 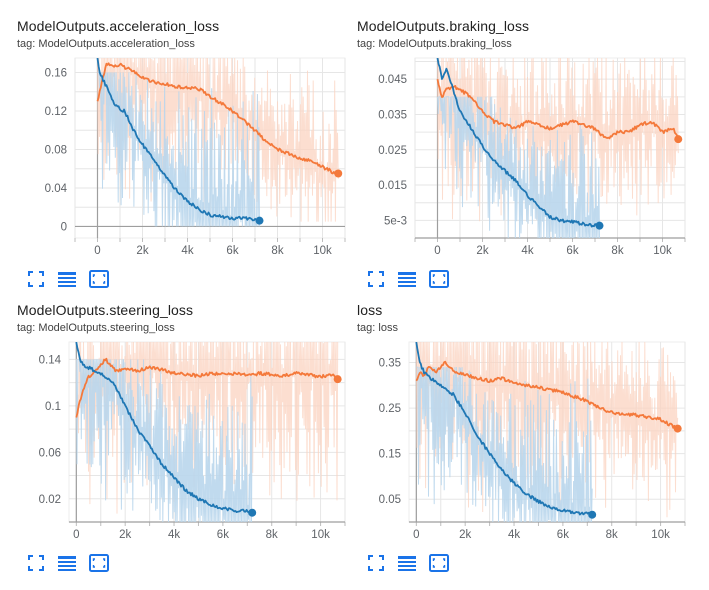 What do you see at coordinates (50, 360) in the screenshot?
I see `y-tick-label: 0.14` at bounding box center [50, 360].